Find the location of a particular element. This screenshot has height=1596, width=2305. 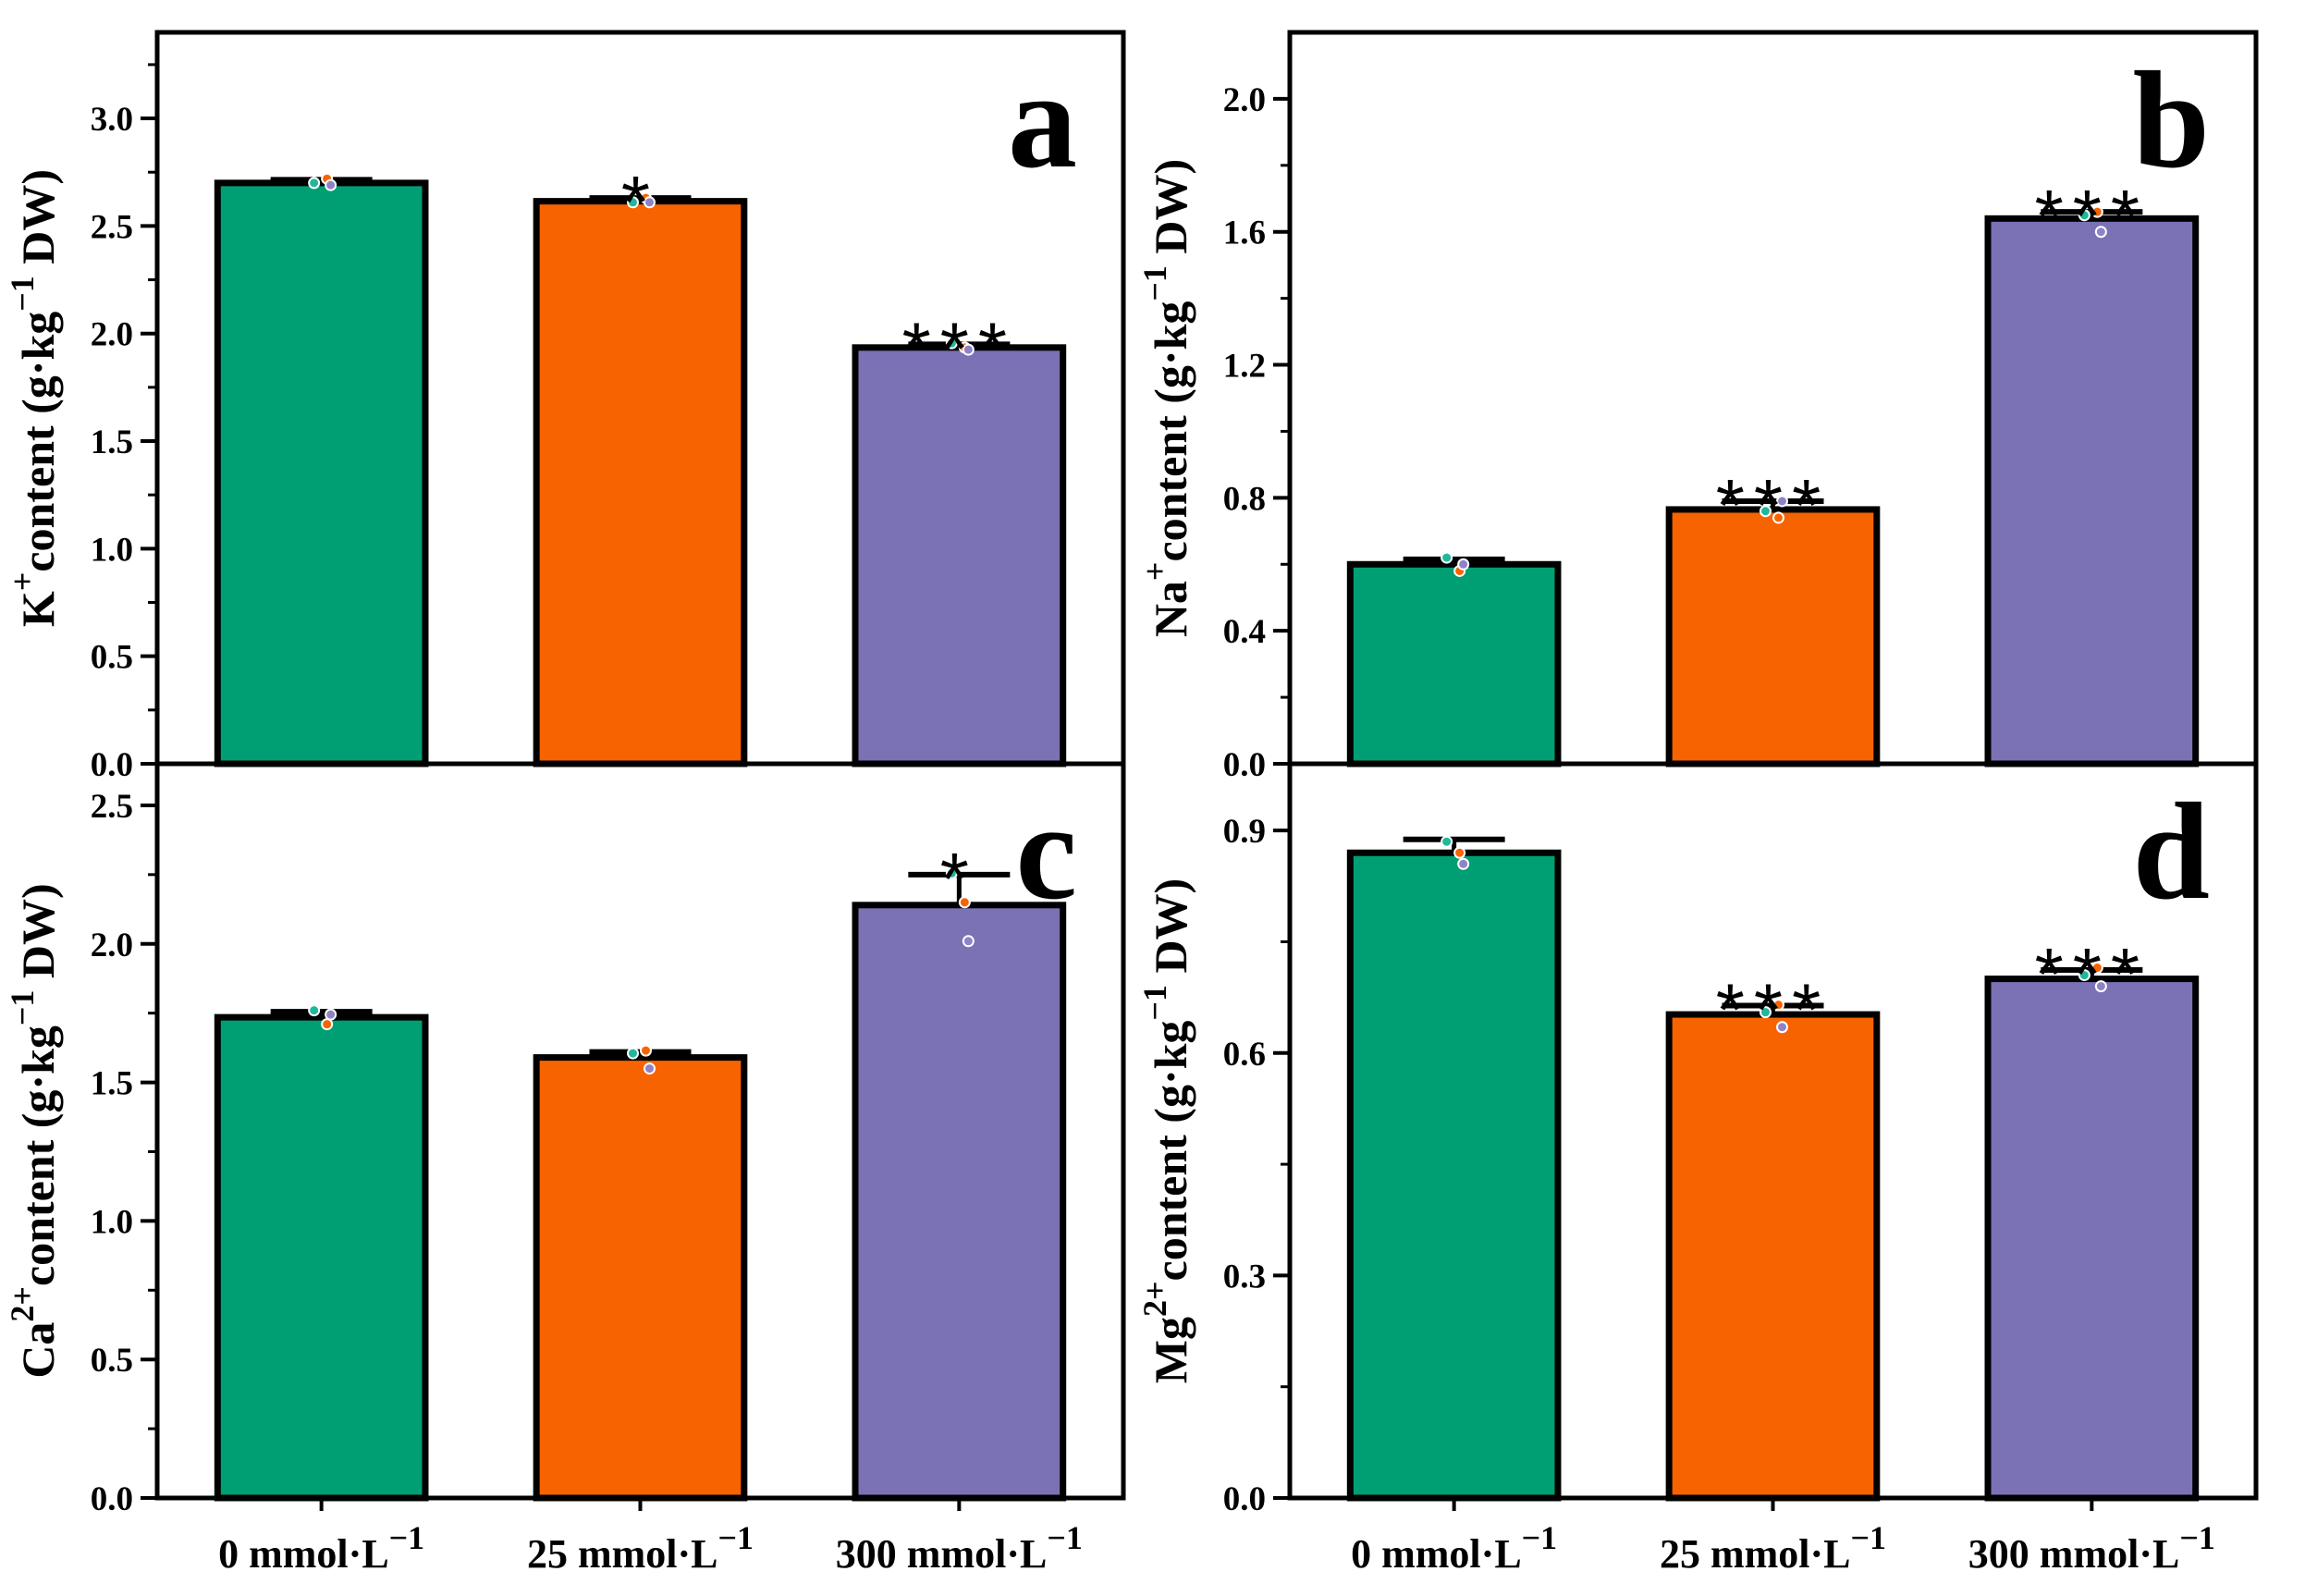

y-axis-label: K+content (g·kg−1 DW) is located at coordinates (34, 398).